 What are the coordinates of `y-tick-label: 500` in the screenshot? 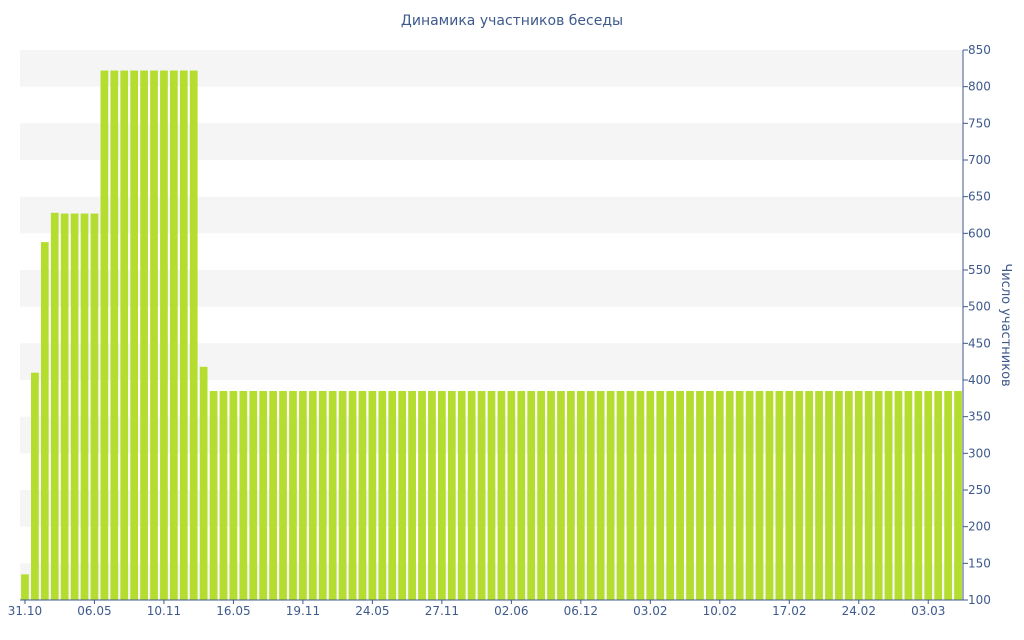 It's located at (979, 307).